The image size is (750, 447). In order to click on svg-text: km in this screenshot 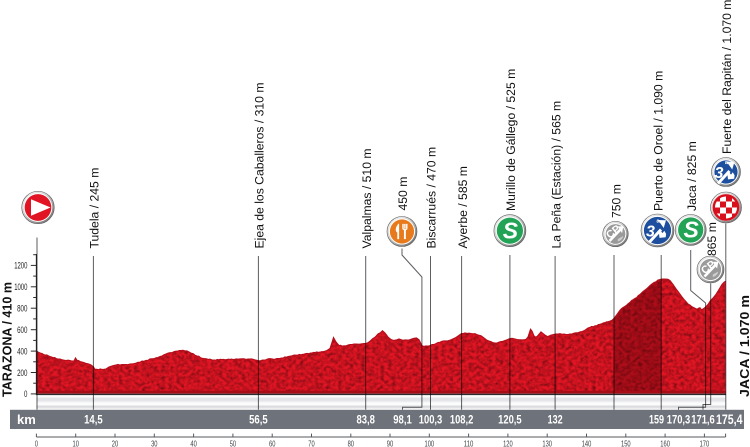, I will do `click(26, 419)`.